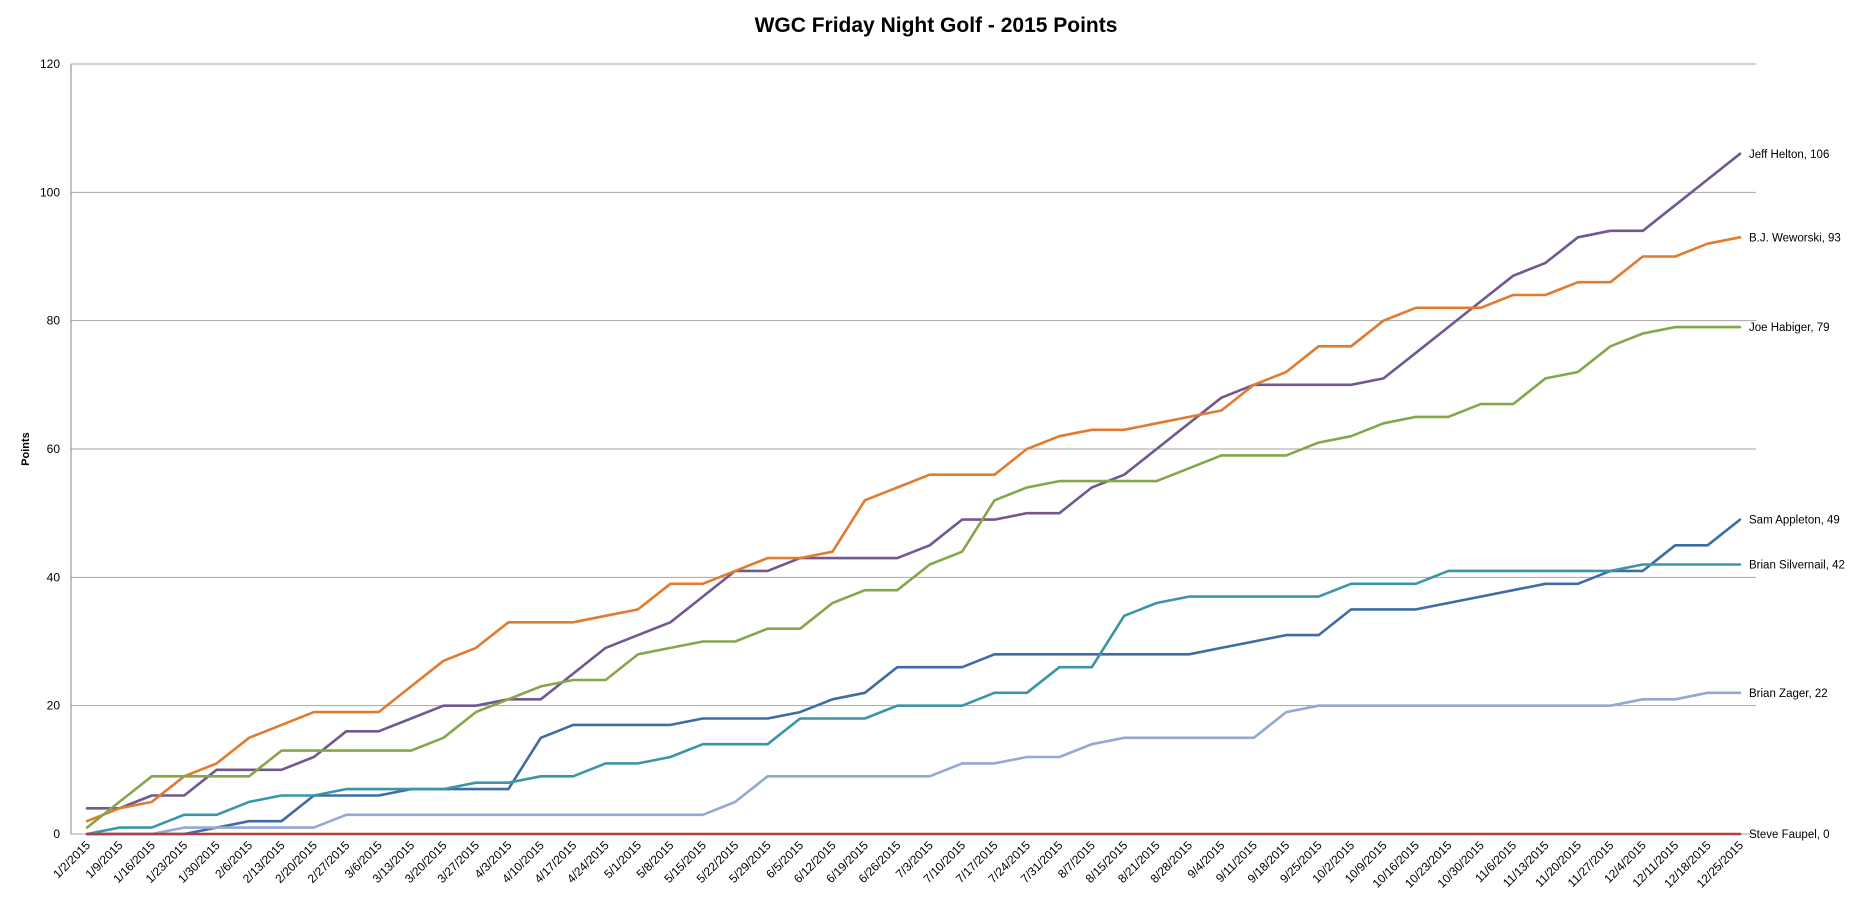 The width and height of the screenshot is (1873, 913). Describe the element at coordinates (50, 192) in the screenshot. I see `y-tick-label: 100` at that location.